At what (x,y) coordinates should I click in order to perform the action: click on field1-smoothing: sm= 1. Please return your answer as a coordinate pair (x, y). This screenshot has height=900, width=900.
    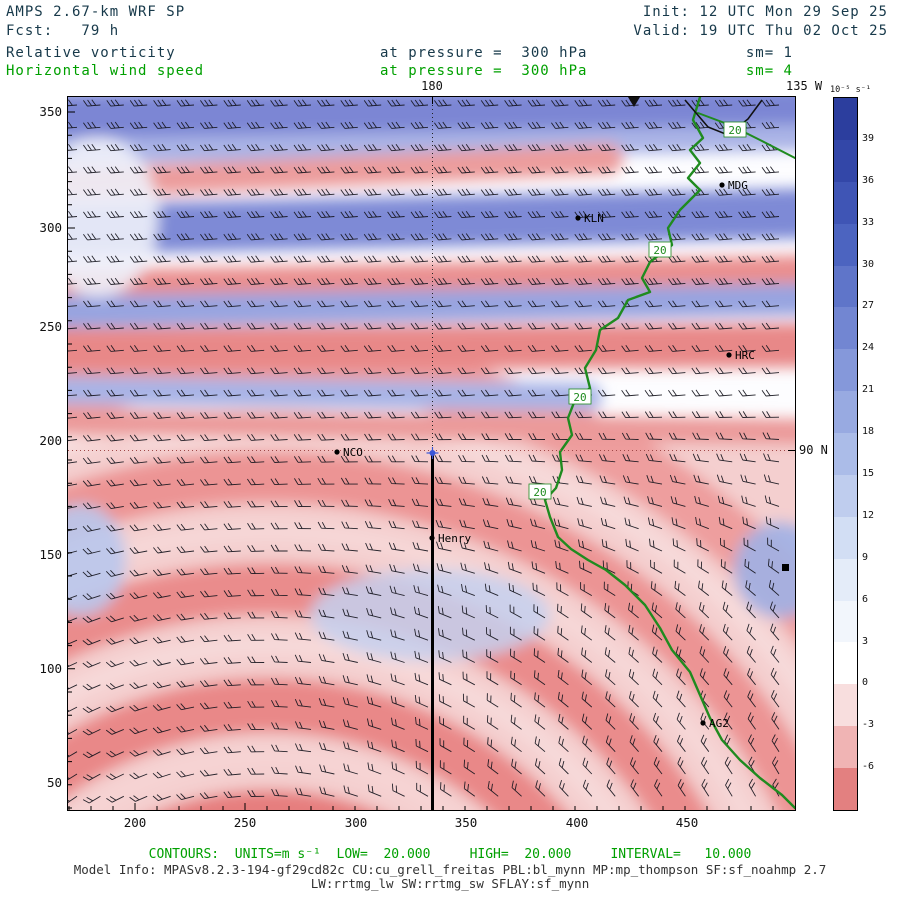
    Looking at the image, I should click on (769, 53).